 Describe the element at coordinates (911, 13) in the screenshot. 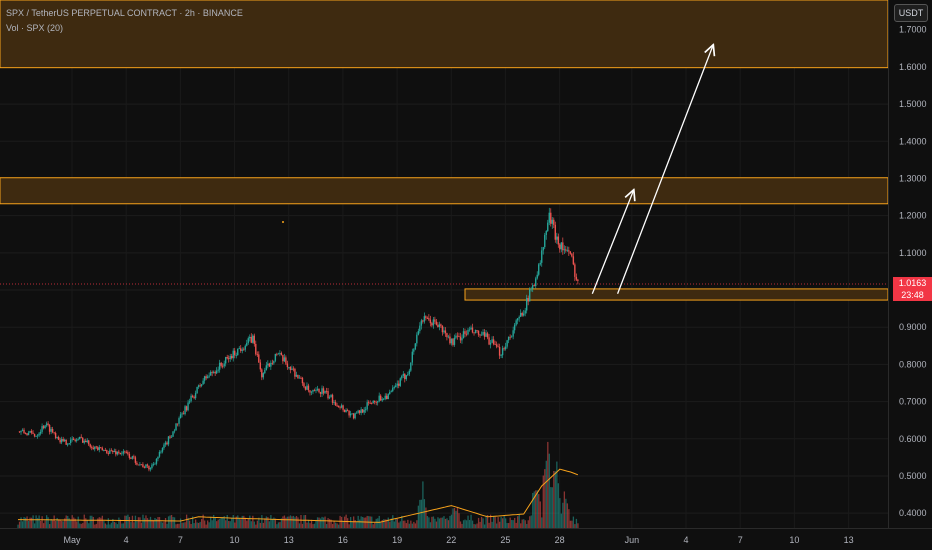

I see `currency-button: USDT` at that location.